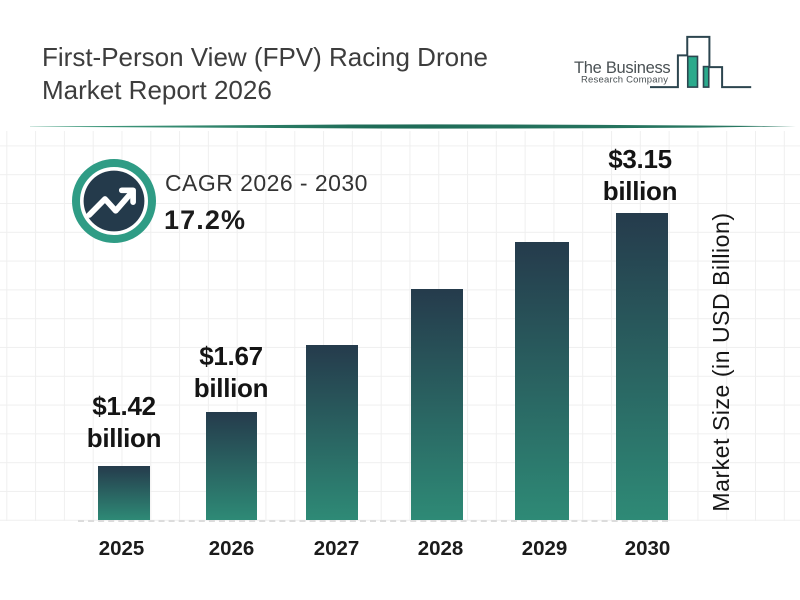  What do you see at coordinates (624, 80) in the screenshot?
I see `svg-text: Research Company` at bounding box center [624, 80].